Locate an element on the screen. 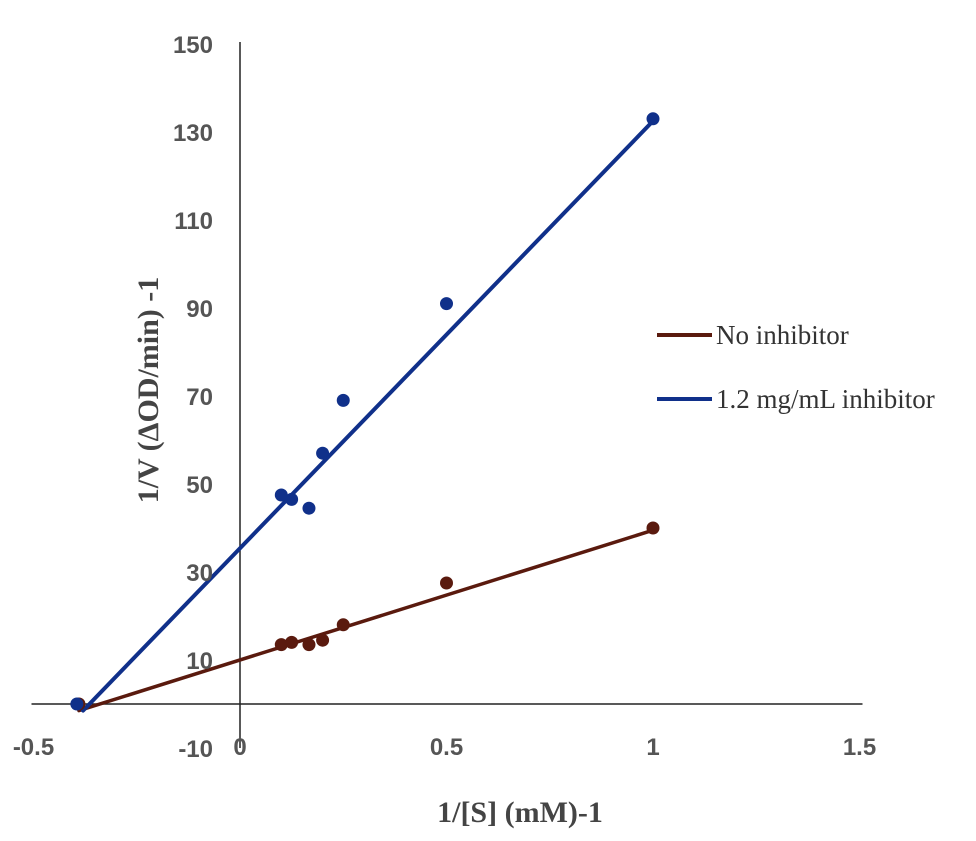  legend-label-inhibitor: 1.2 mg/mL inhibitor is located at coordinates (825, 399).